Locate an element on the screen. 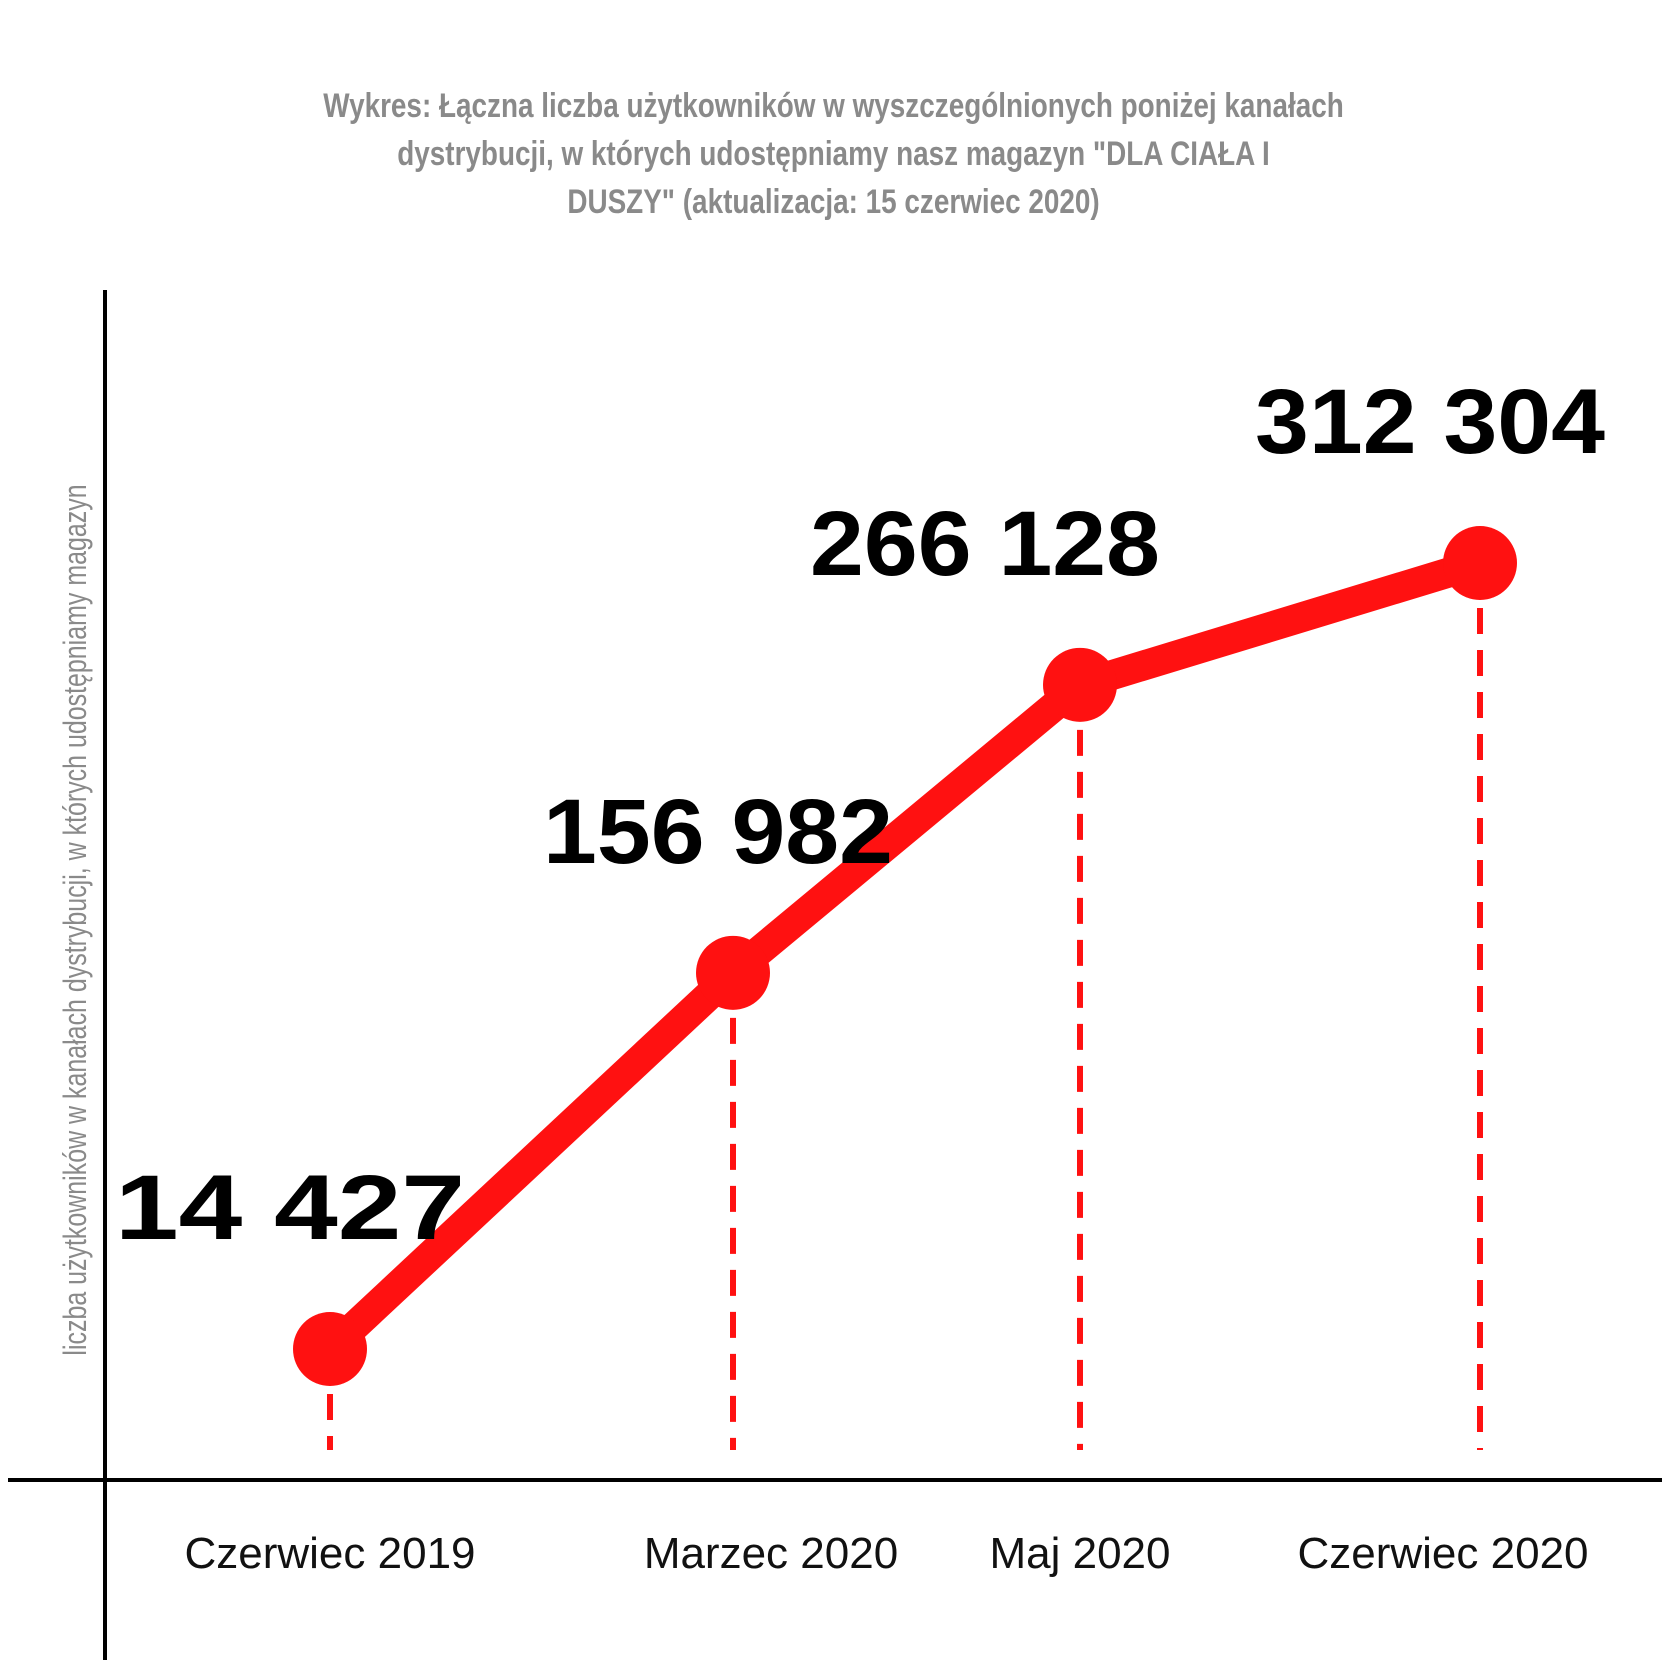 This screenshot has width=1667, height=1667. data-label: 266 128 is located at coordinates (985, 544).